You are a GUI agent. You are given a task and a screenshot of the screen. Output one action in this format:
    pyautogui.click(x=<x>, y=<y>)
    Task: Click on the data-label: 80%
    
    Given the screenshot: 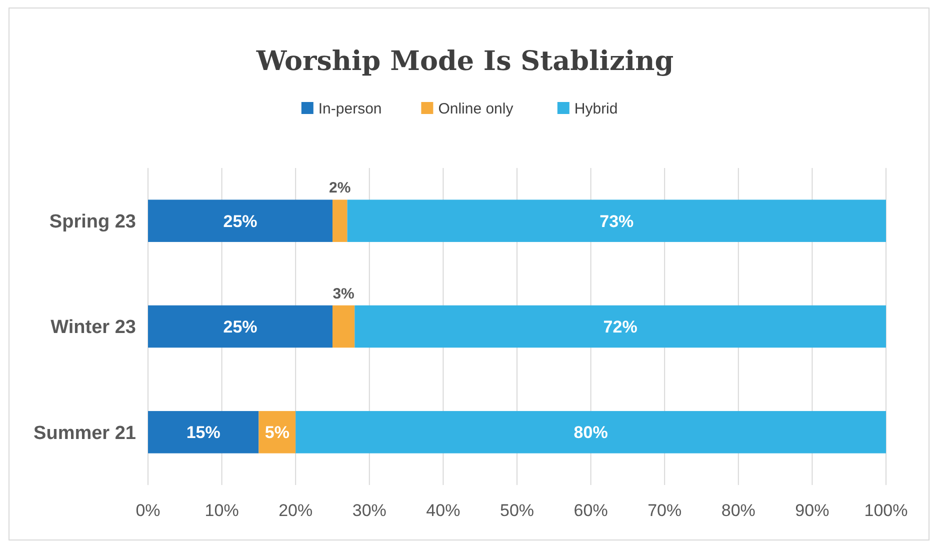 What is the action you would take?
    pyautogui.click(x=591, y=432)
    